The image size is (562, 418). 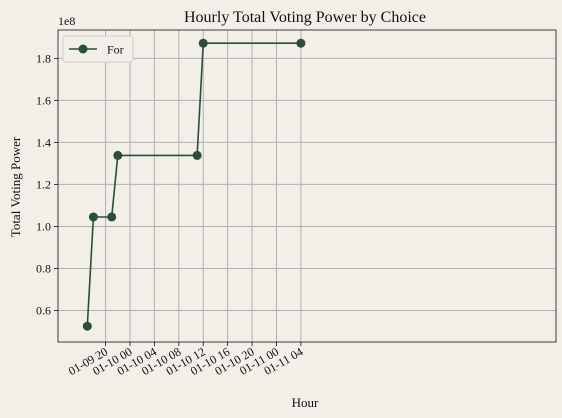 What do you see at coordinates (43, 184) in the screenshot?
I see `y-tick-label: 1.2` at bounding box center [43, 184].